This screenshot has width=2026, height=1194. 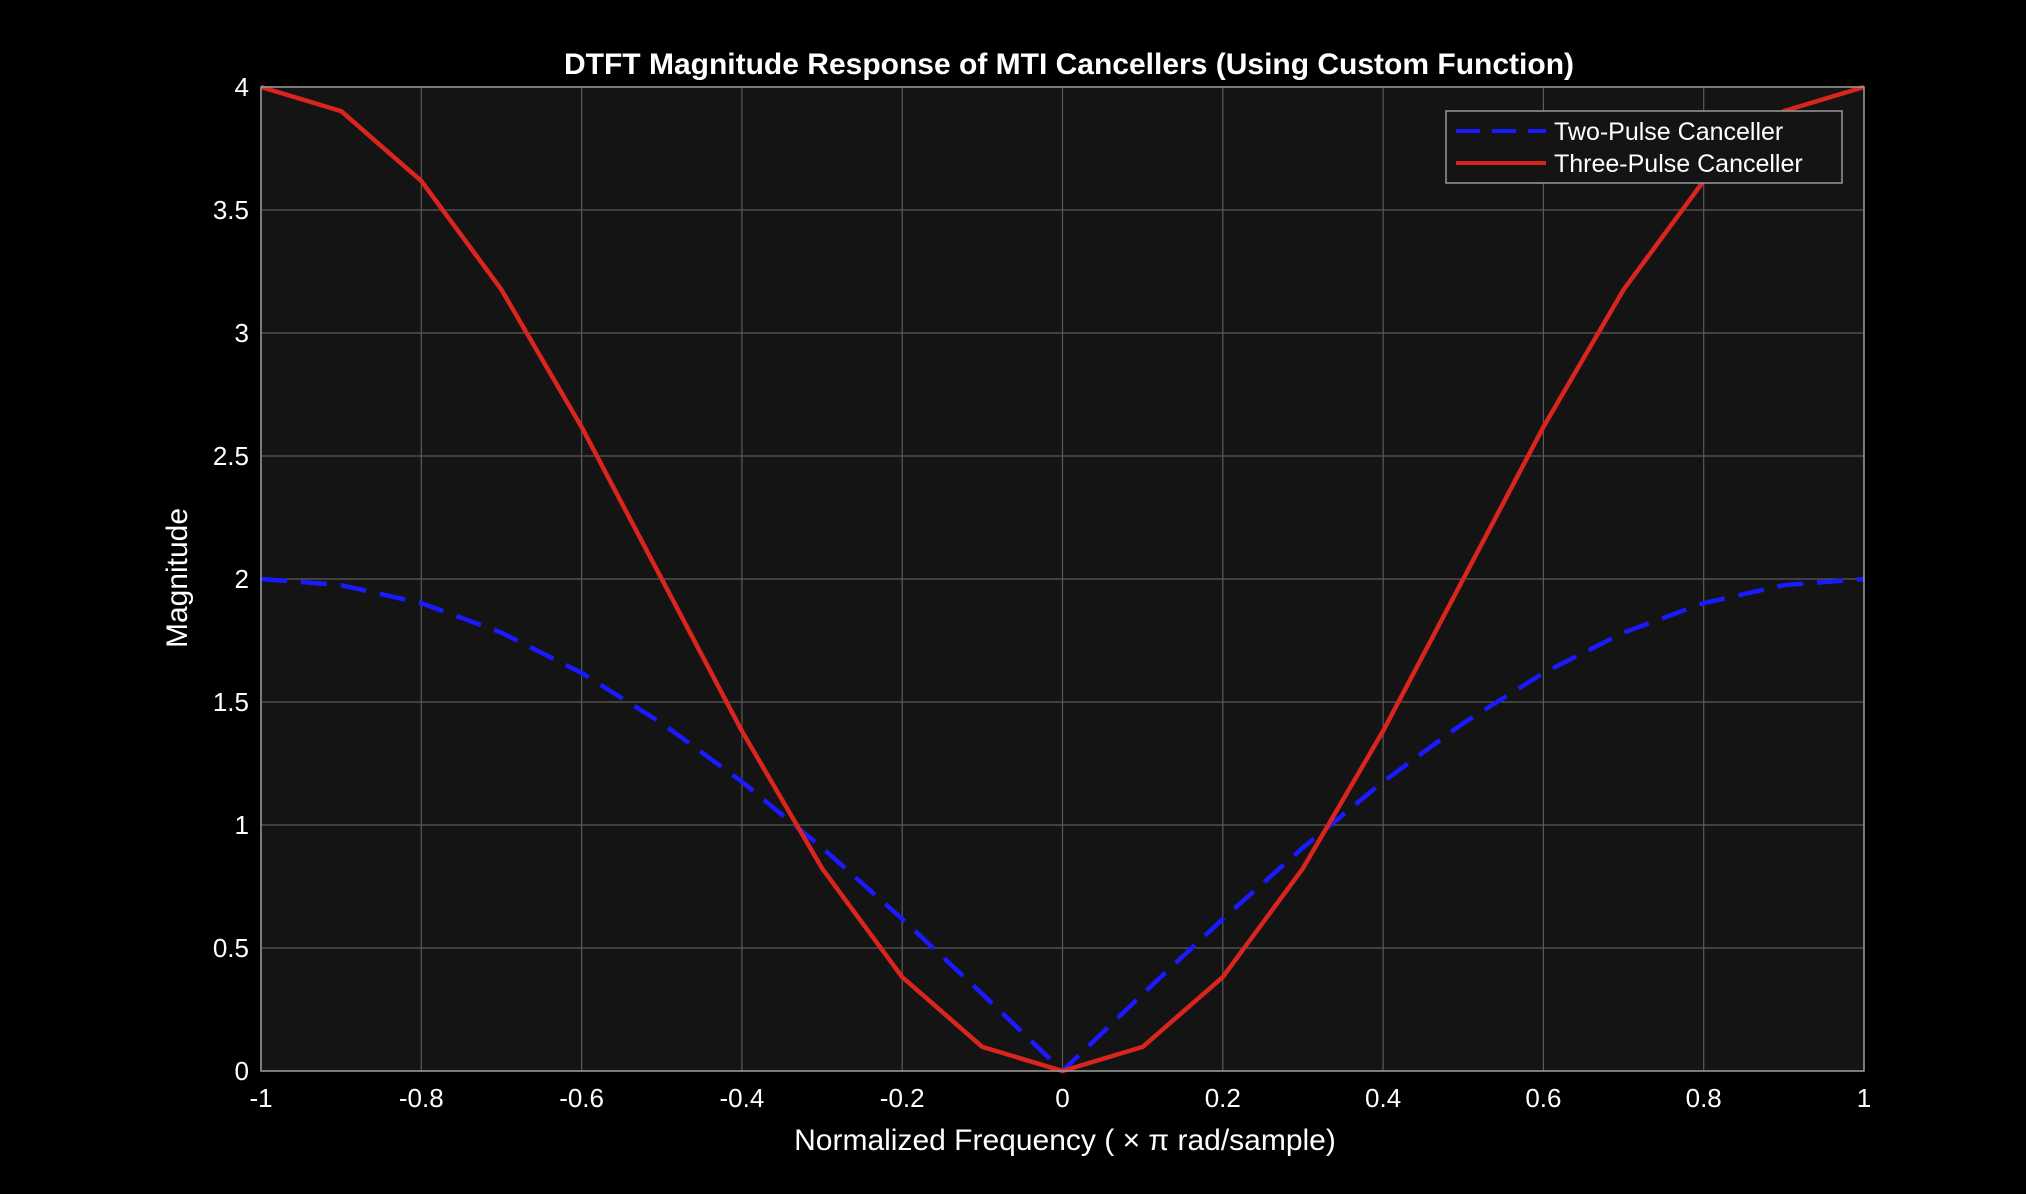 What do you see at coordinates (1383, 1098) in the screenshot?
I see `x-tick-label: 0.4` at bounding box center [1383, 1098].